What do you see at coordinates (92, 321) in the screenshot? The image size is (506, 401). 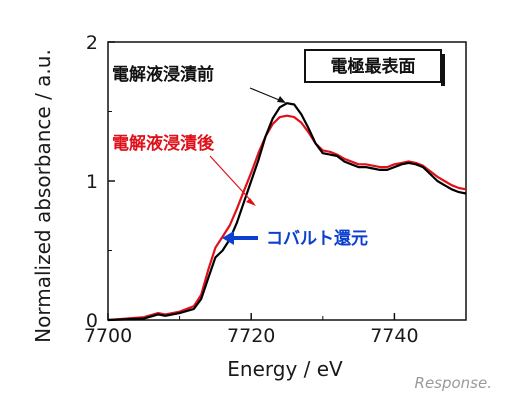 I see `y-tick-label: 0` at bounding box center [92, 321].